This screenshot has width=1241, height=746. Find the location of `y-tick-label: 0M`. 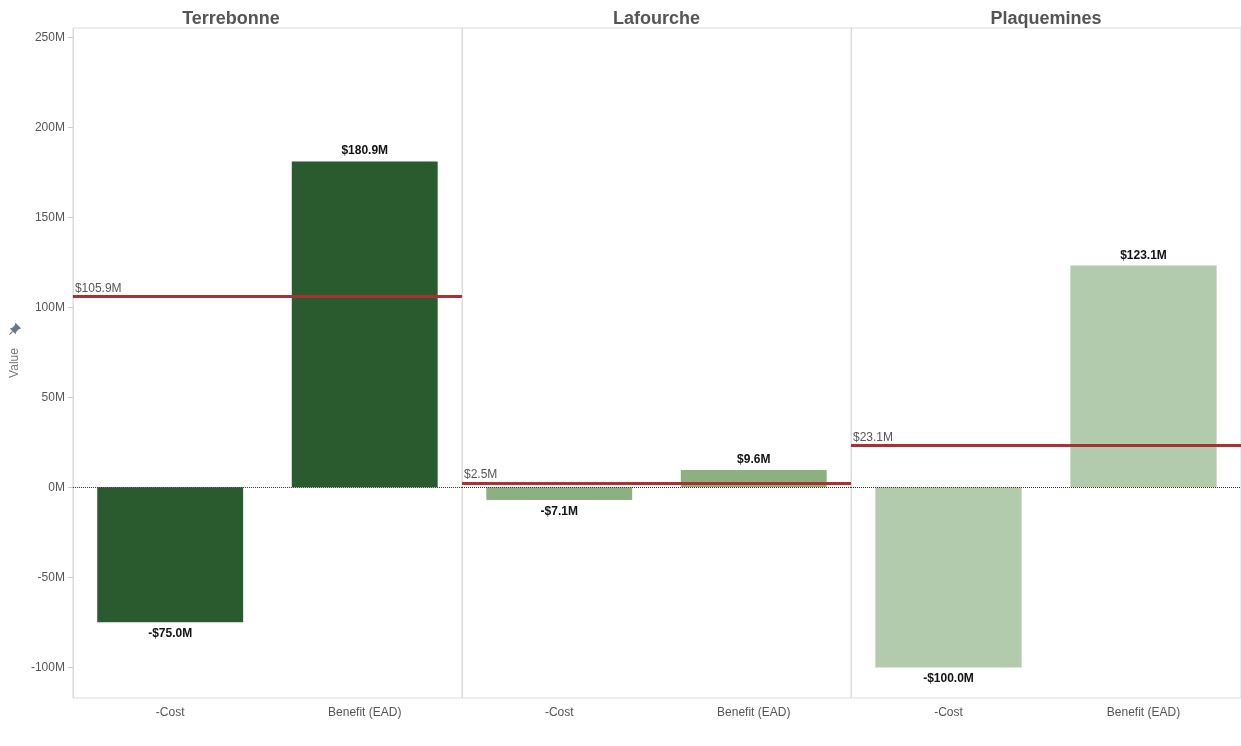

y-tick-label: 0M is located at coordinates (56, 487).